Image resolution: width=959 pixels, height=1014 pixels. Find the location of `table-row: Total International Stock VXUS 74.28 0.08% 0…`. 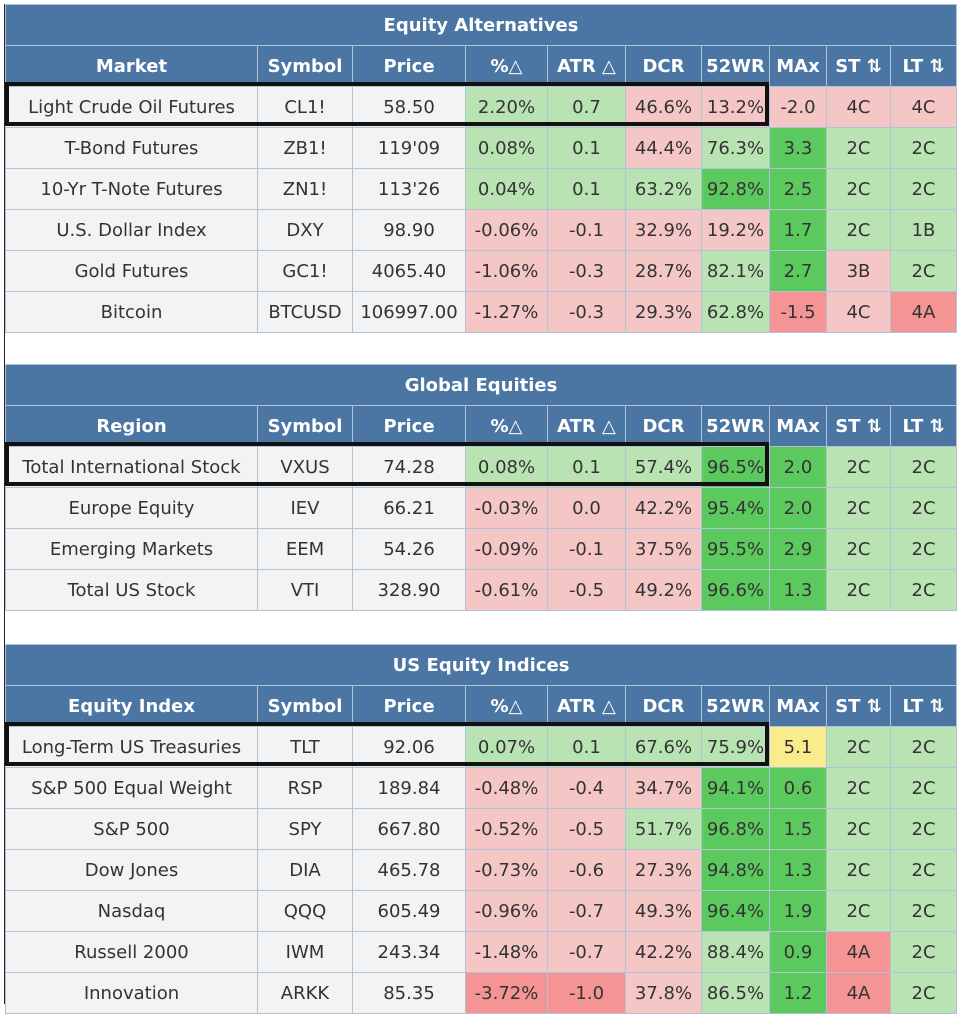

table-row: Total International Stock VXUS 74.28 0.08% 0… is located at coordinates (481, 467).